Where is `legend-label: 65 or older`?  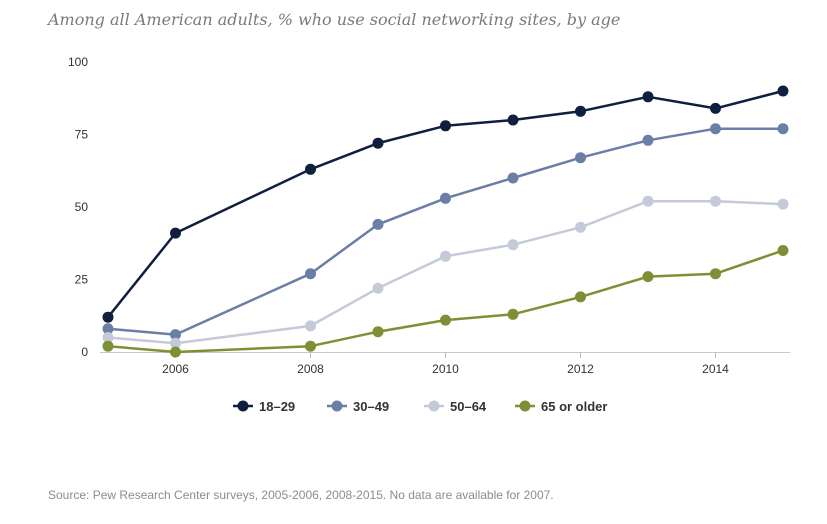 legend-label: 65 or older is located at coordinates (574, 406).